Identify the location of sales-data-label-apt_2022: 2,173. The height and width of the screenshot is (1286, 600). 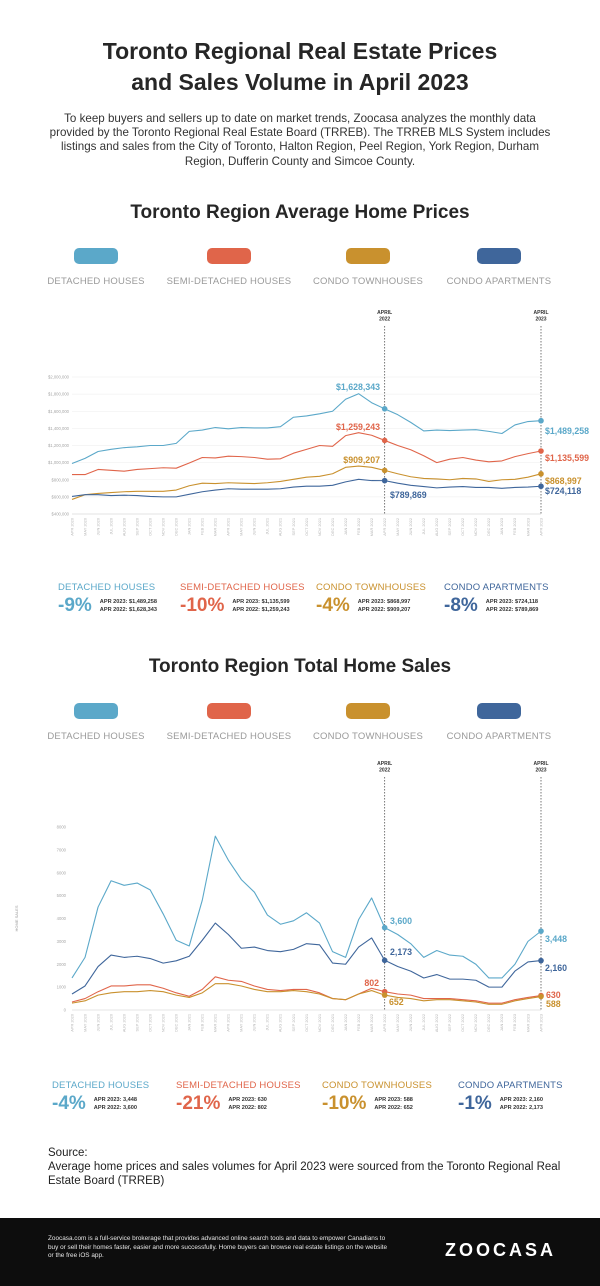
(401, 952).